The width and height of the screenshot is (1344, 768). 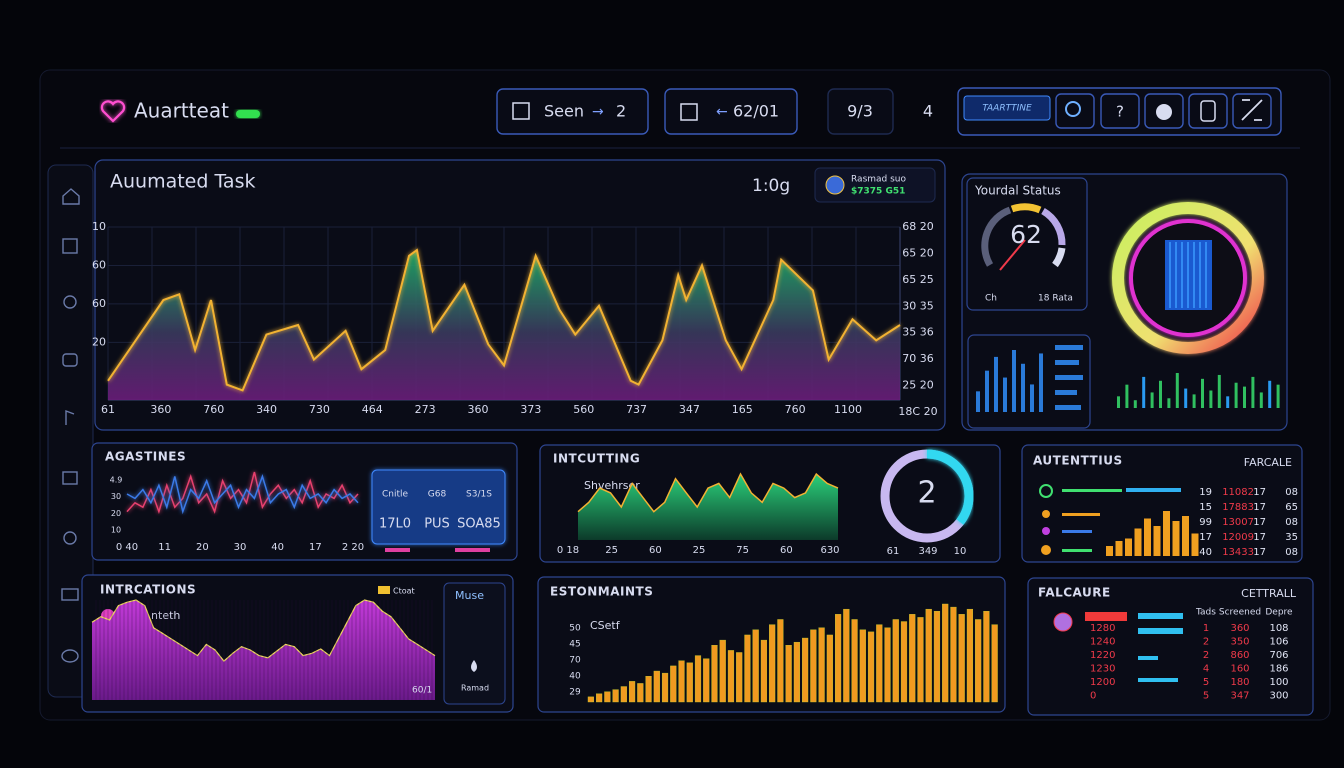 What do you see at coordinates (127, 547) in the screenshot?
I see `x-label: 0 40` at bounding box center [127, 547].